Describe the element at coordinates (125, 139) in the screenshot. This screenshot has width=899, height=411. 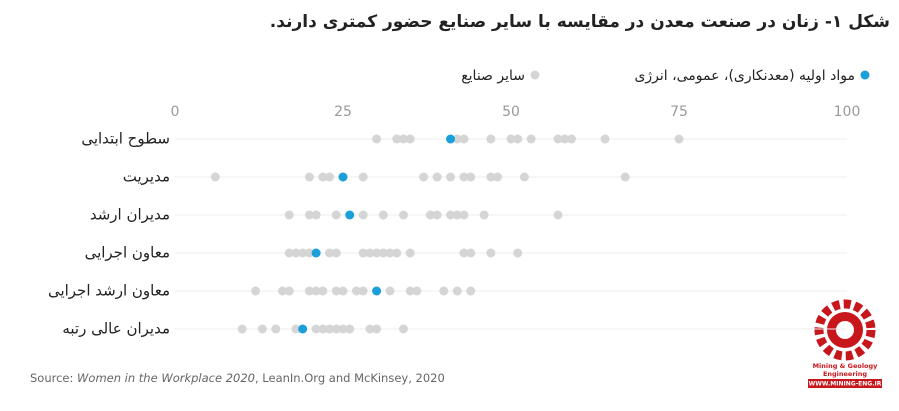
I see `category-label: سطوح ابتدایی` at that location.